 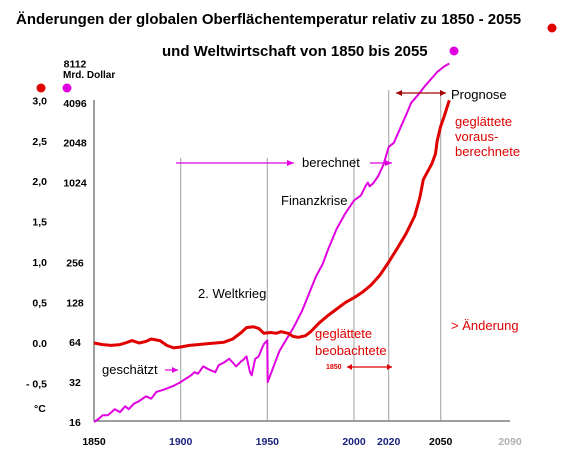 I want to click on x-axis-ticks: 1850 1900 1950 2000 2020 2050 2090, so click(x=302, y=442).